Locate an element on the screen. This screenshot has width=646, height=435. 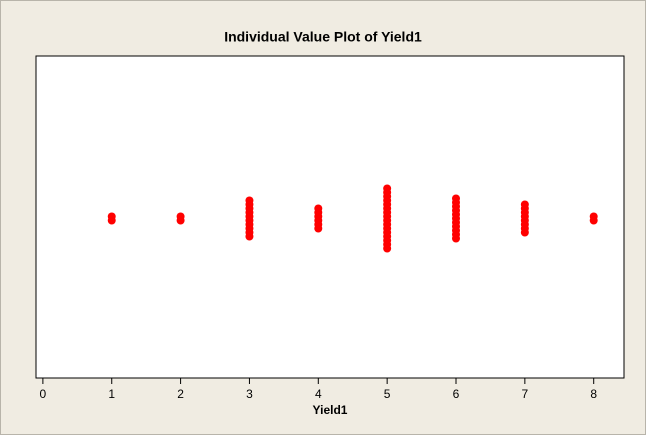
x-tick-label: 1 is located at coordinates (111, 394).